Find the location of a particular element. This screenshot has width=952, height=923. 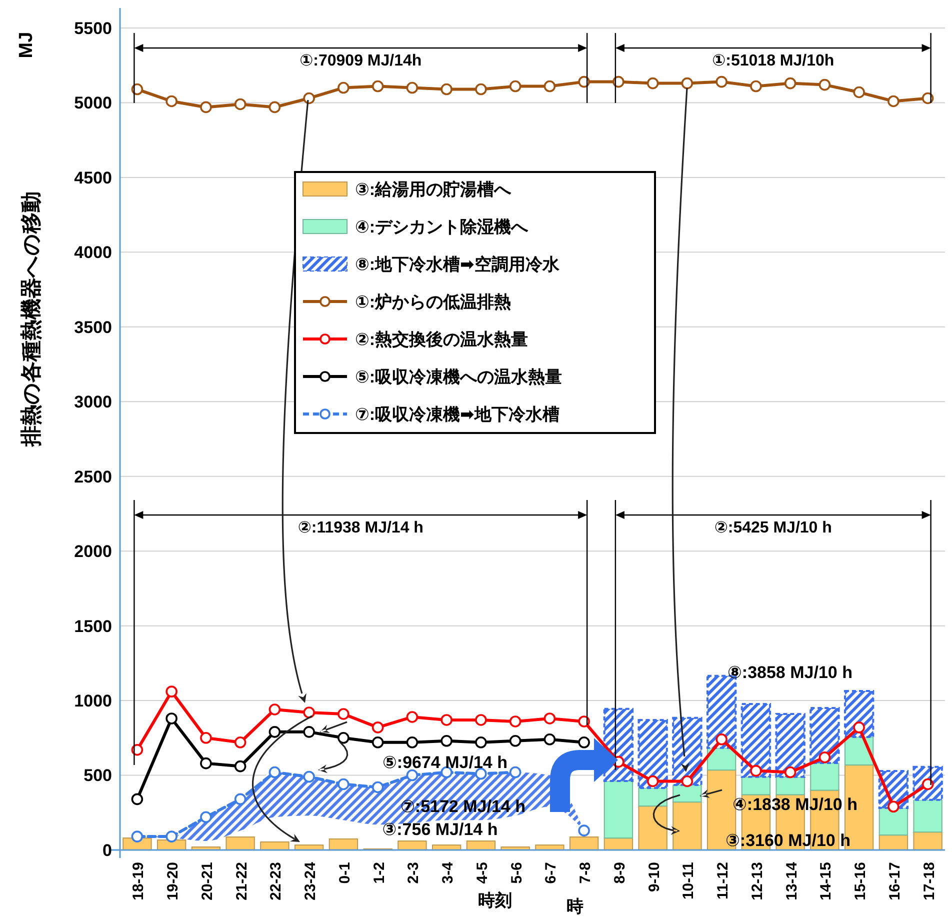

x-tick-label: 18-19 is located at coordinates (139, 881).